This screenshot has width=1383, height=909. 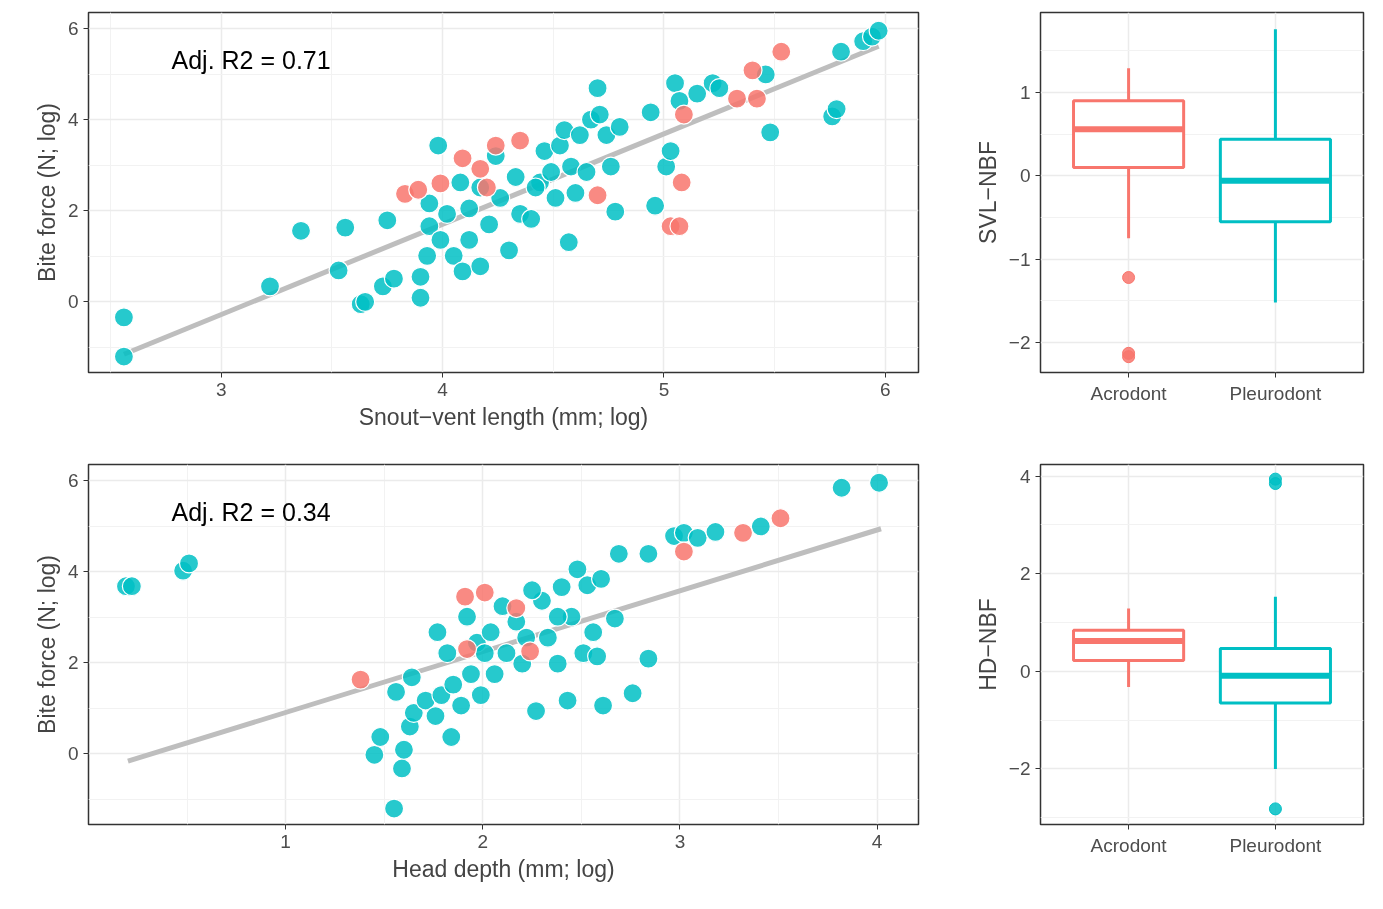 What do you see at coordinates (664, 389) in the screenshot?
I see `x-tick-label: 5` at bounding box center [664, 389].